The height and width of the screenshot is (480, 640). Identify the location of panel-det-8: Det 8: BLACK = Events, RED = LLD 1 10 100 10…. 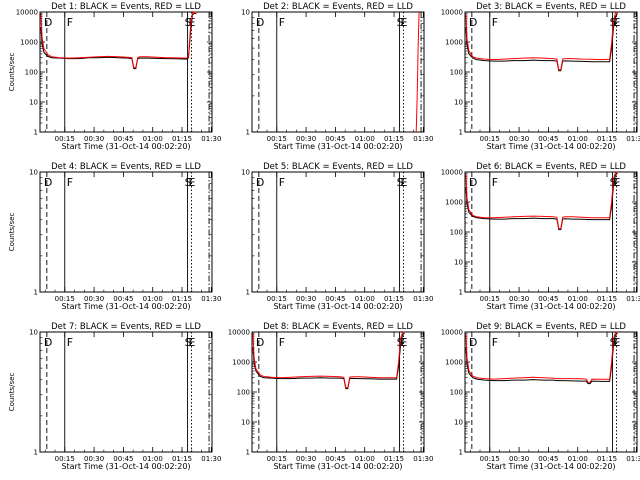
(331, 396).